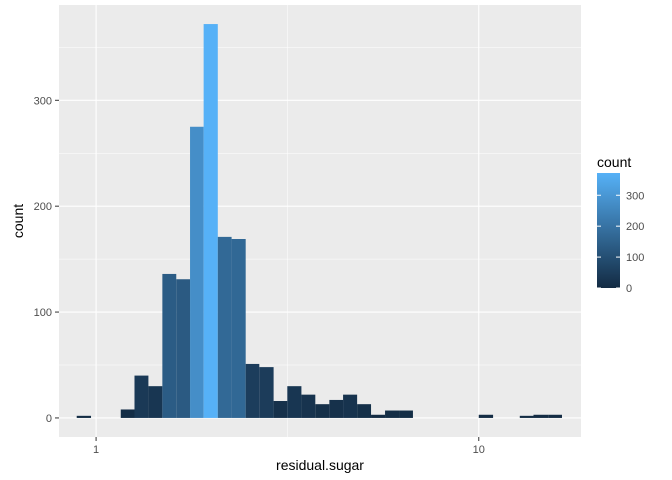 The height and width of the screenshot is (480, 672). What do you see at coordinates (320, 465) in the screenshot?
I see `x-axis-title: residual.sugar` at bounding box center [320, 465].